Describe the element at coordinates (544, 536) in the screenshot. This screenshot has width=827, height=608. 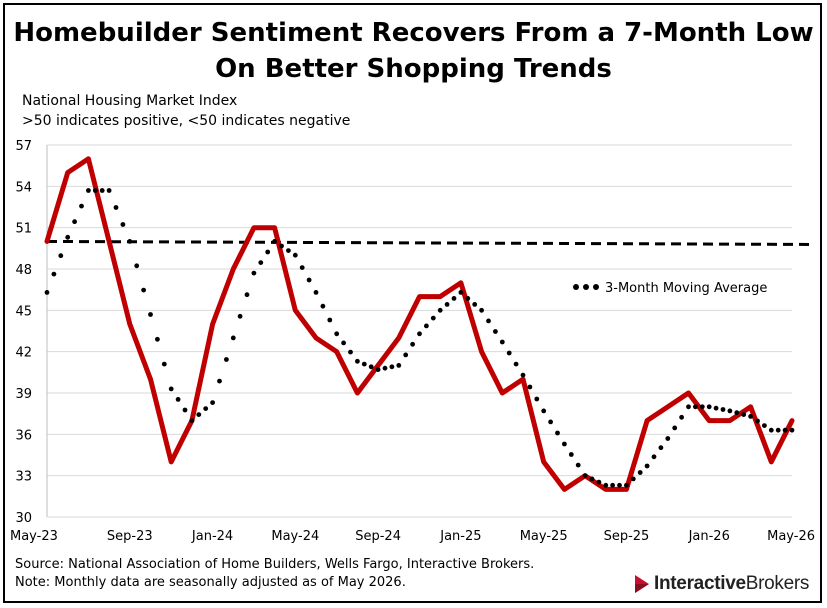
I see `x-tick-label: May-25` at that location.